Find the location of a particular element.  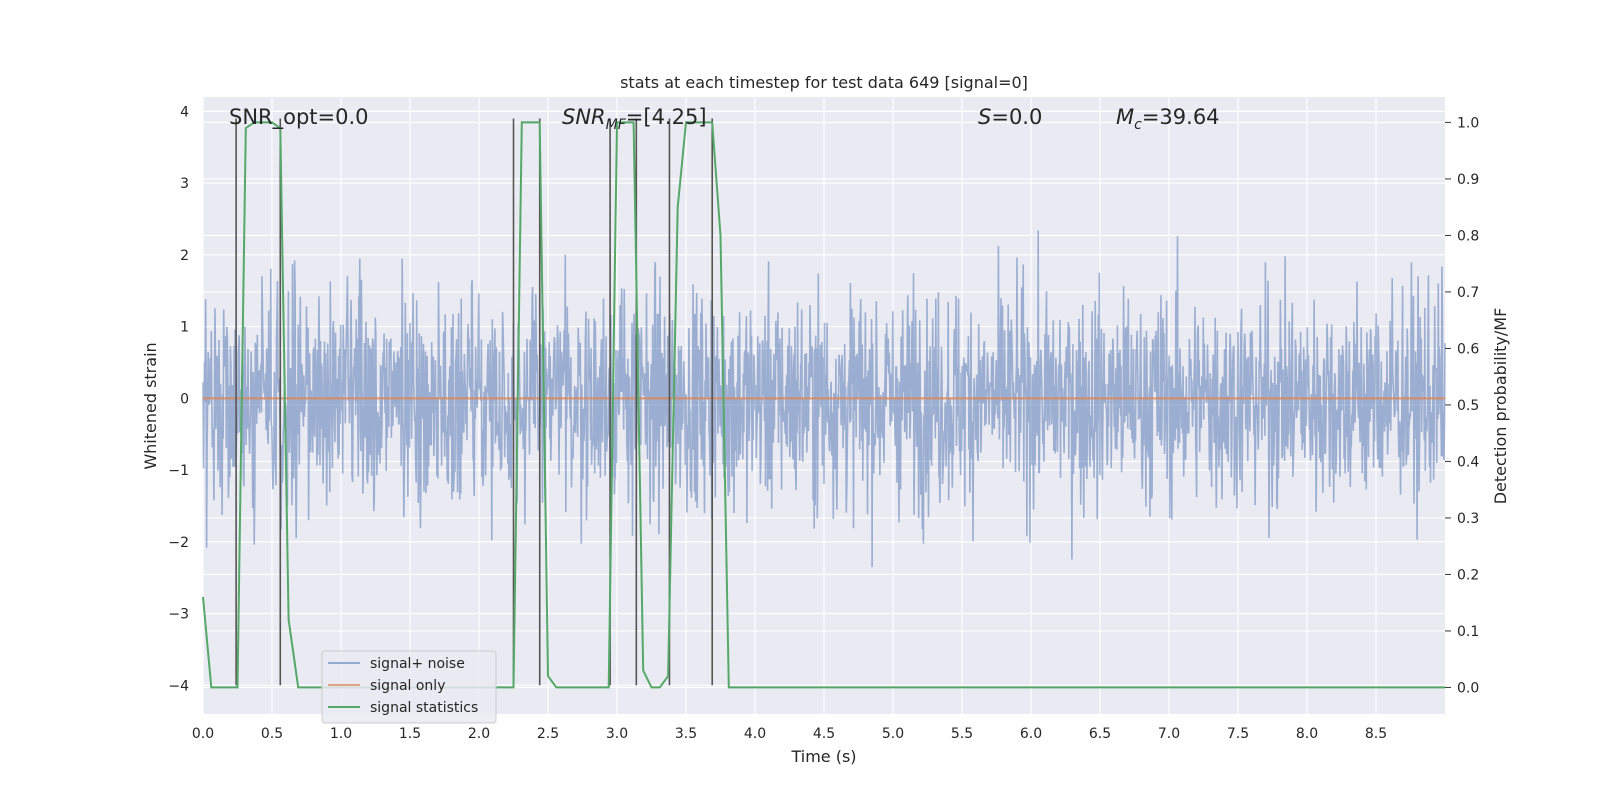

x-tick-label: 5.5 is located at coordinates (962, 734).